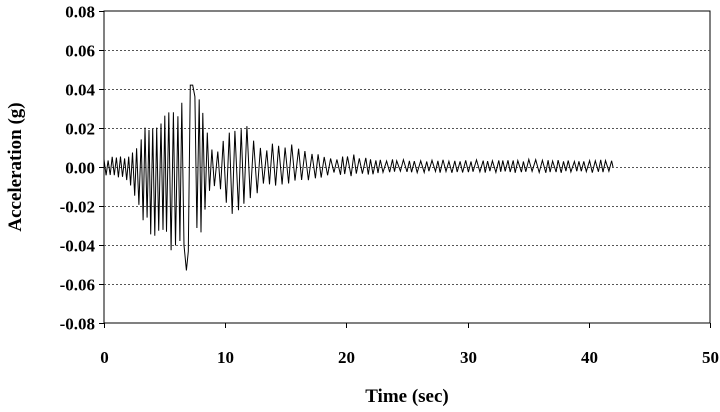  Describe the element at coordinates (77, 324) in the screenshot. I see `y-tick-label: -0.08` at that location.